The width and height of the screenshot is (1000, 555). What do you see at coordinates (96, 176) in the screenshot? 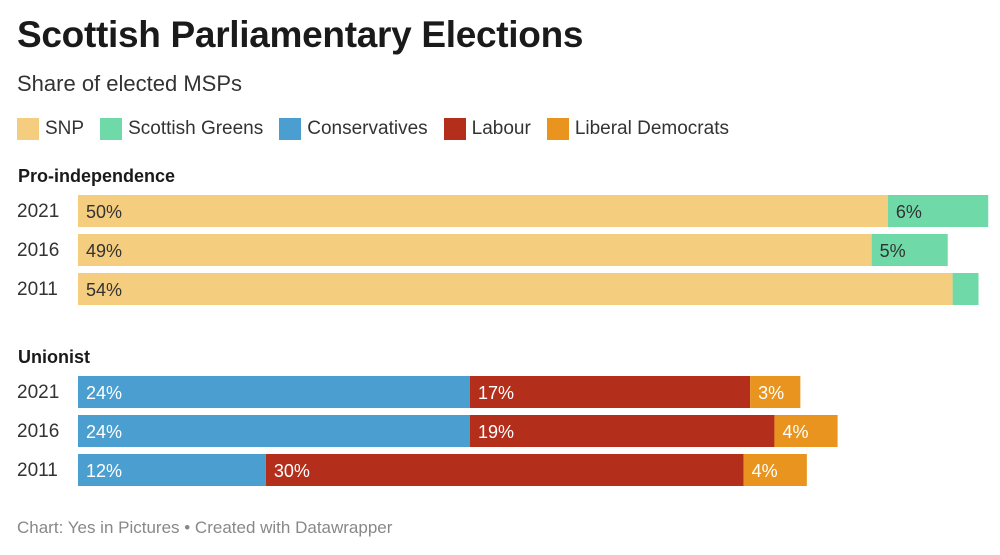
I see `group-label-pro-independence: Pro-independence` at bounding box center [96, 176].